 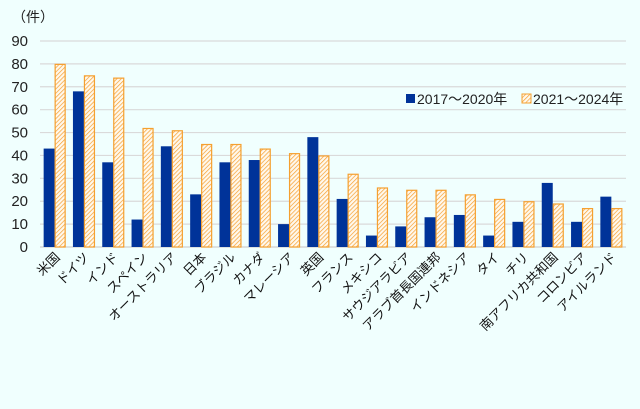 I want to click on y-tick-label: 30, so click(x=19, y=178).